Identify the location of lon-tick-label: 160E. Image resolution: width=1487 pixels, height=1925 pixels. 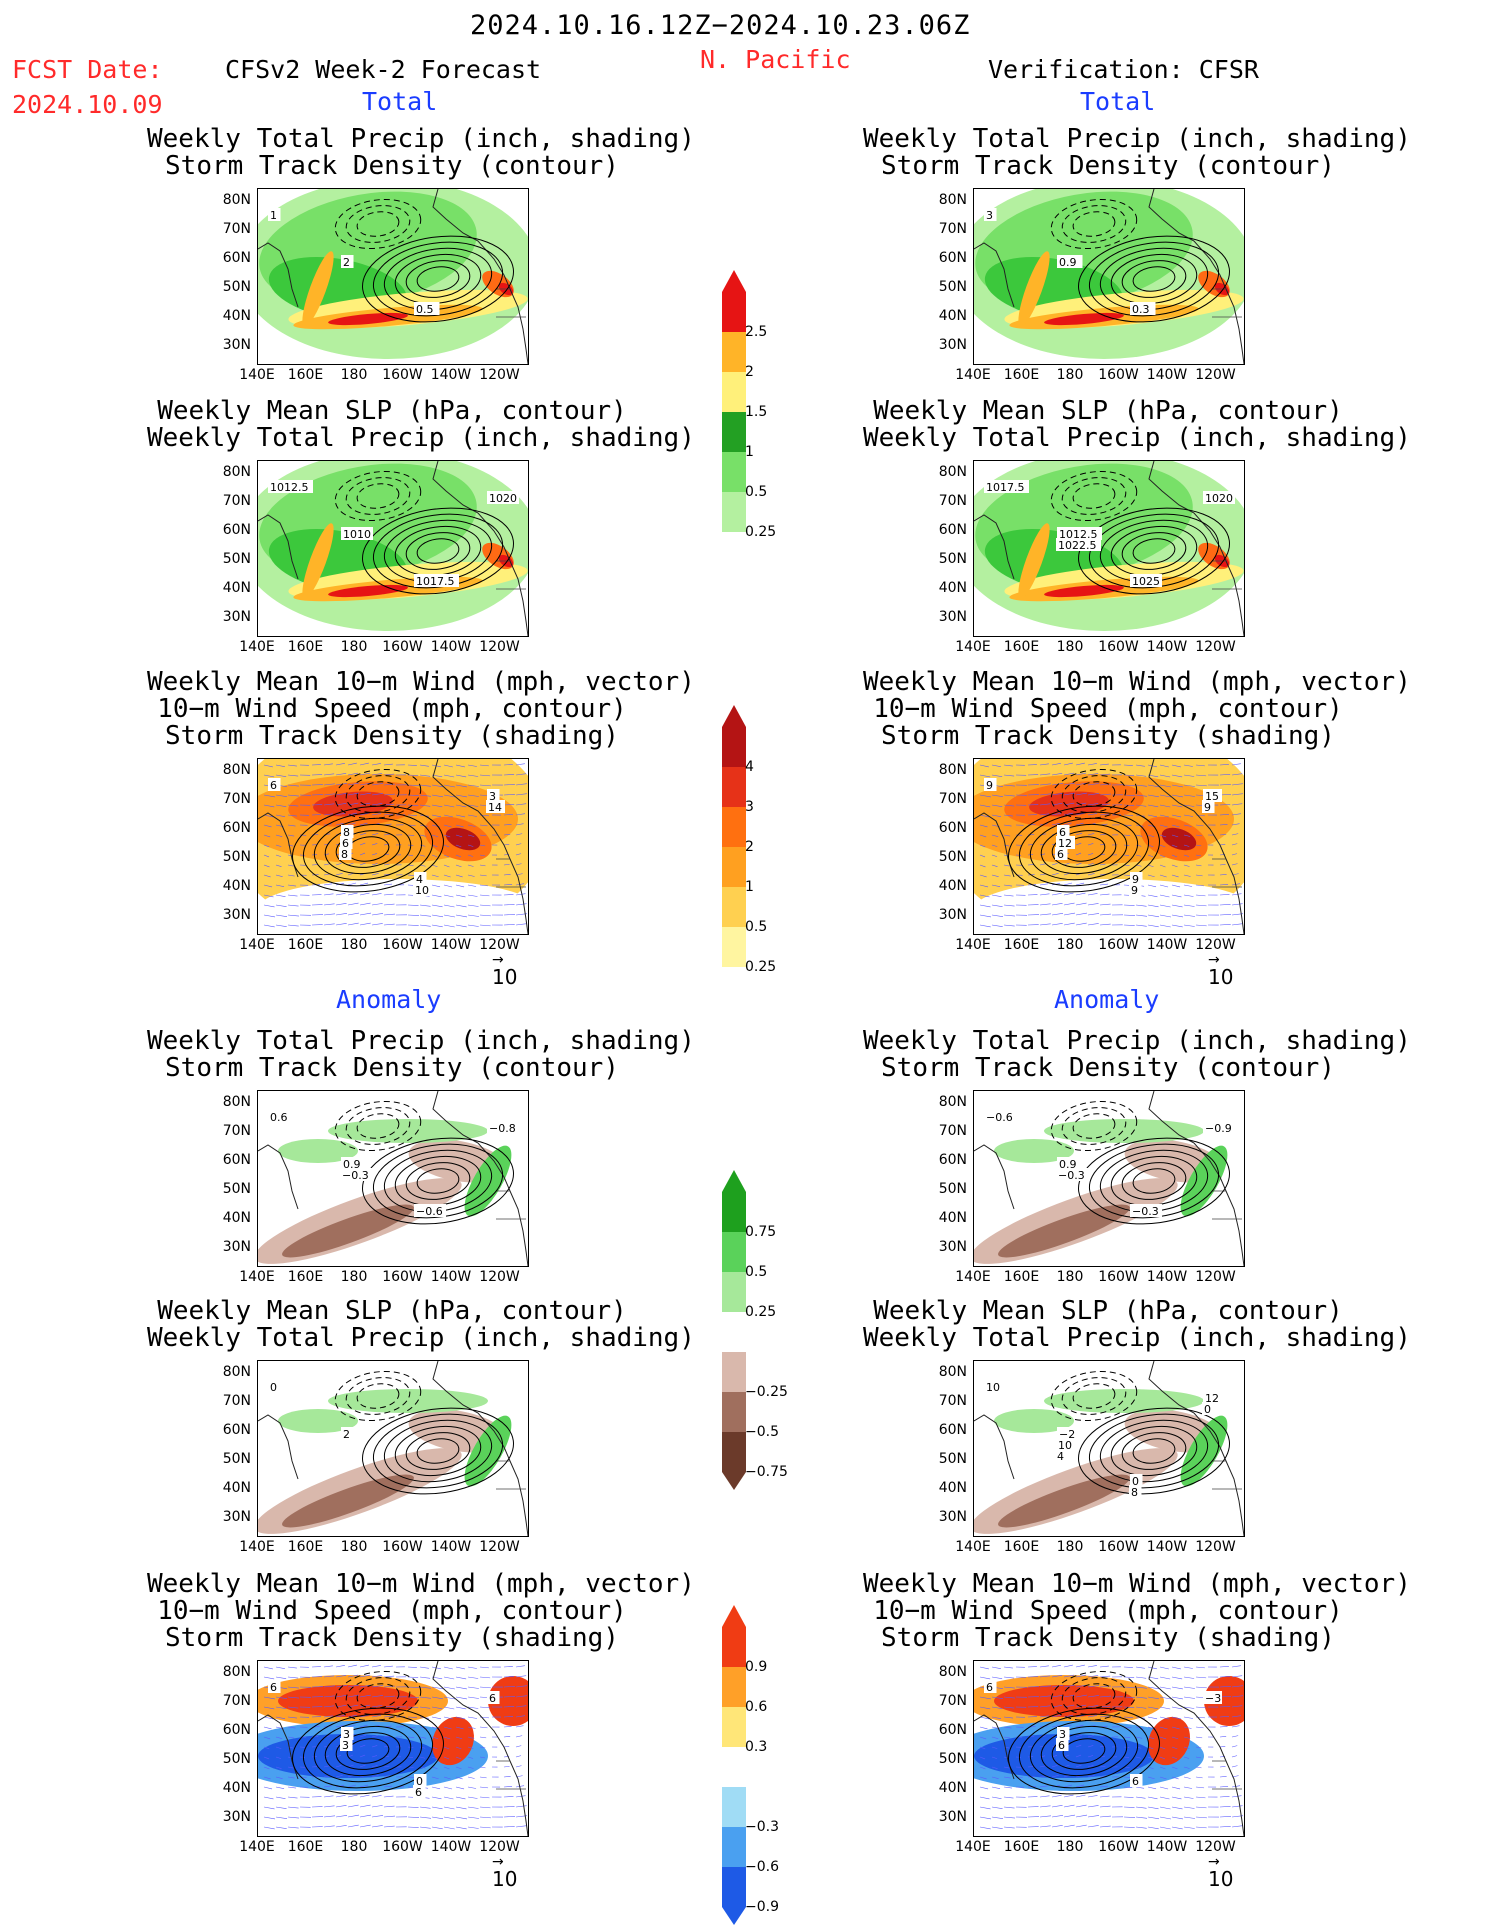
(305, 375).